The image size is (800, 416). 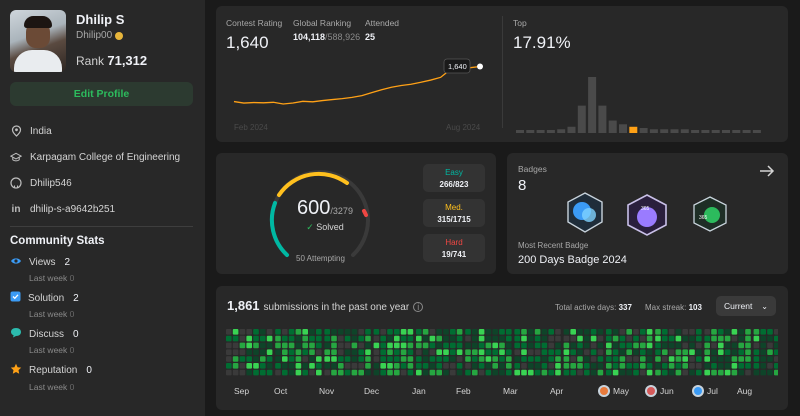 What do you see at coordinates (42, 262) in the screenshot?
I see `views-label: Views` at bounding box center [42, 262].